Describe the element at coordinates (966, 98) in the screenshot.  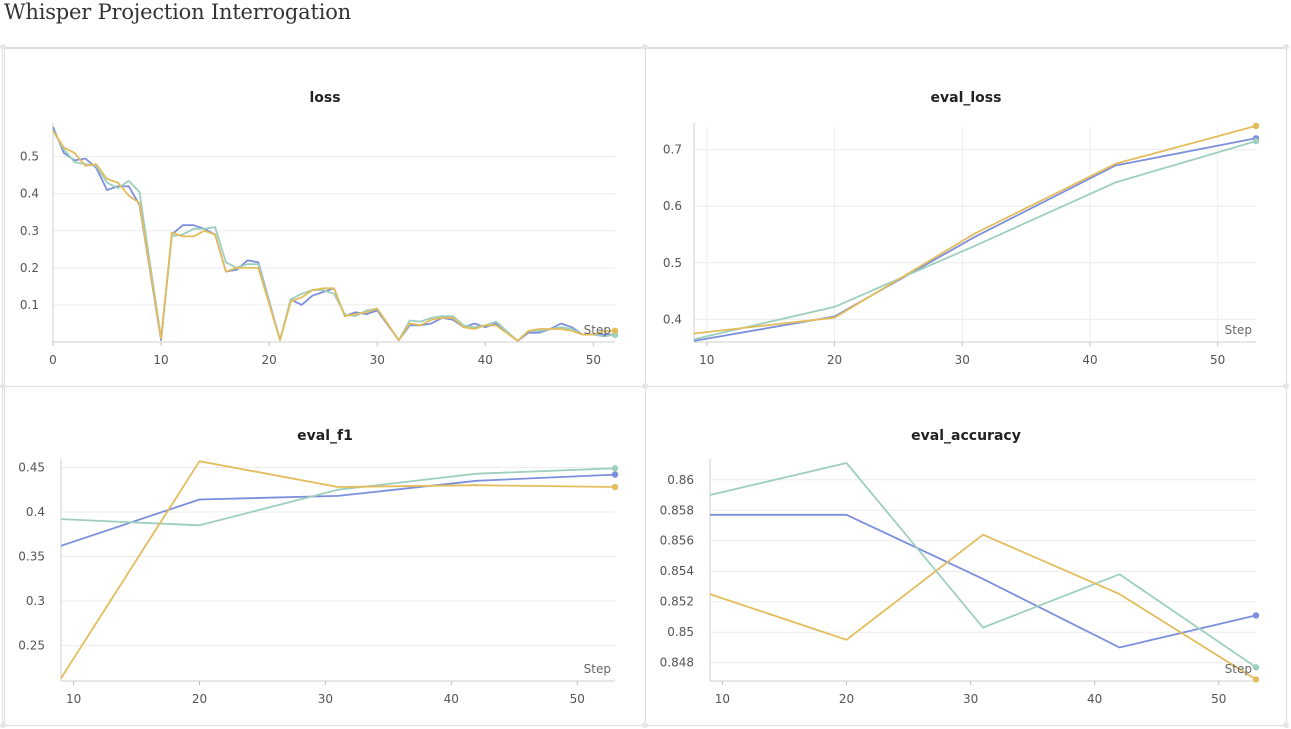
I see `chart-title: eval_loss` at that location.